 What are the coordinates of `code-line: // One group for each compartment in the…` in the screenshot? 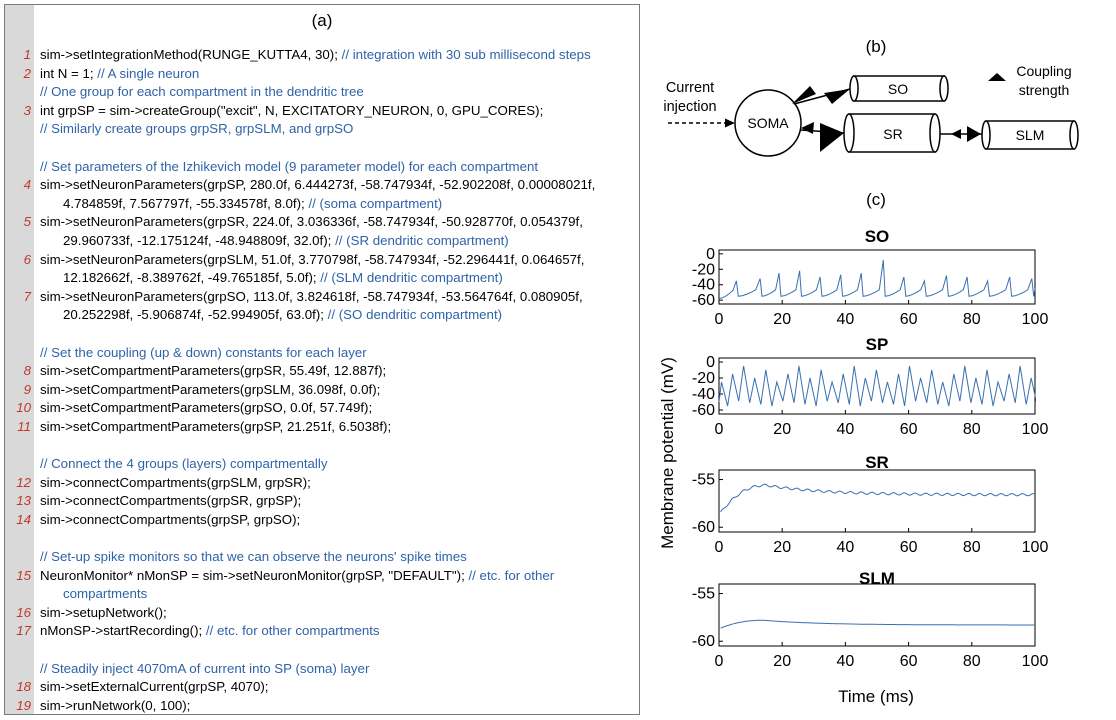 It's located at (322, 92).